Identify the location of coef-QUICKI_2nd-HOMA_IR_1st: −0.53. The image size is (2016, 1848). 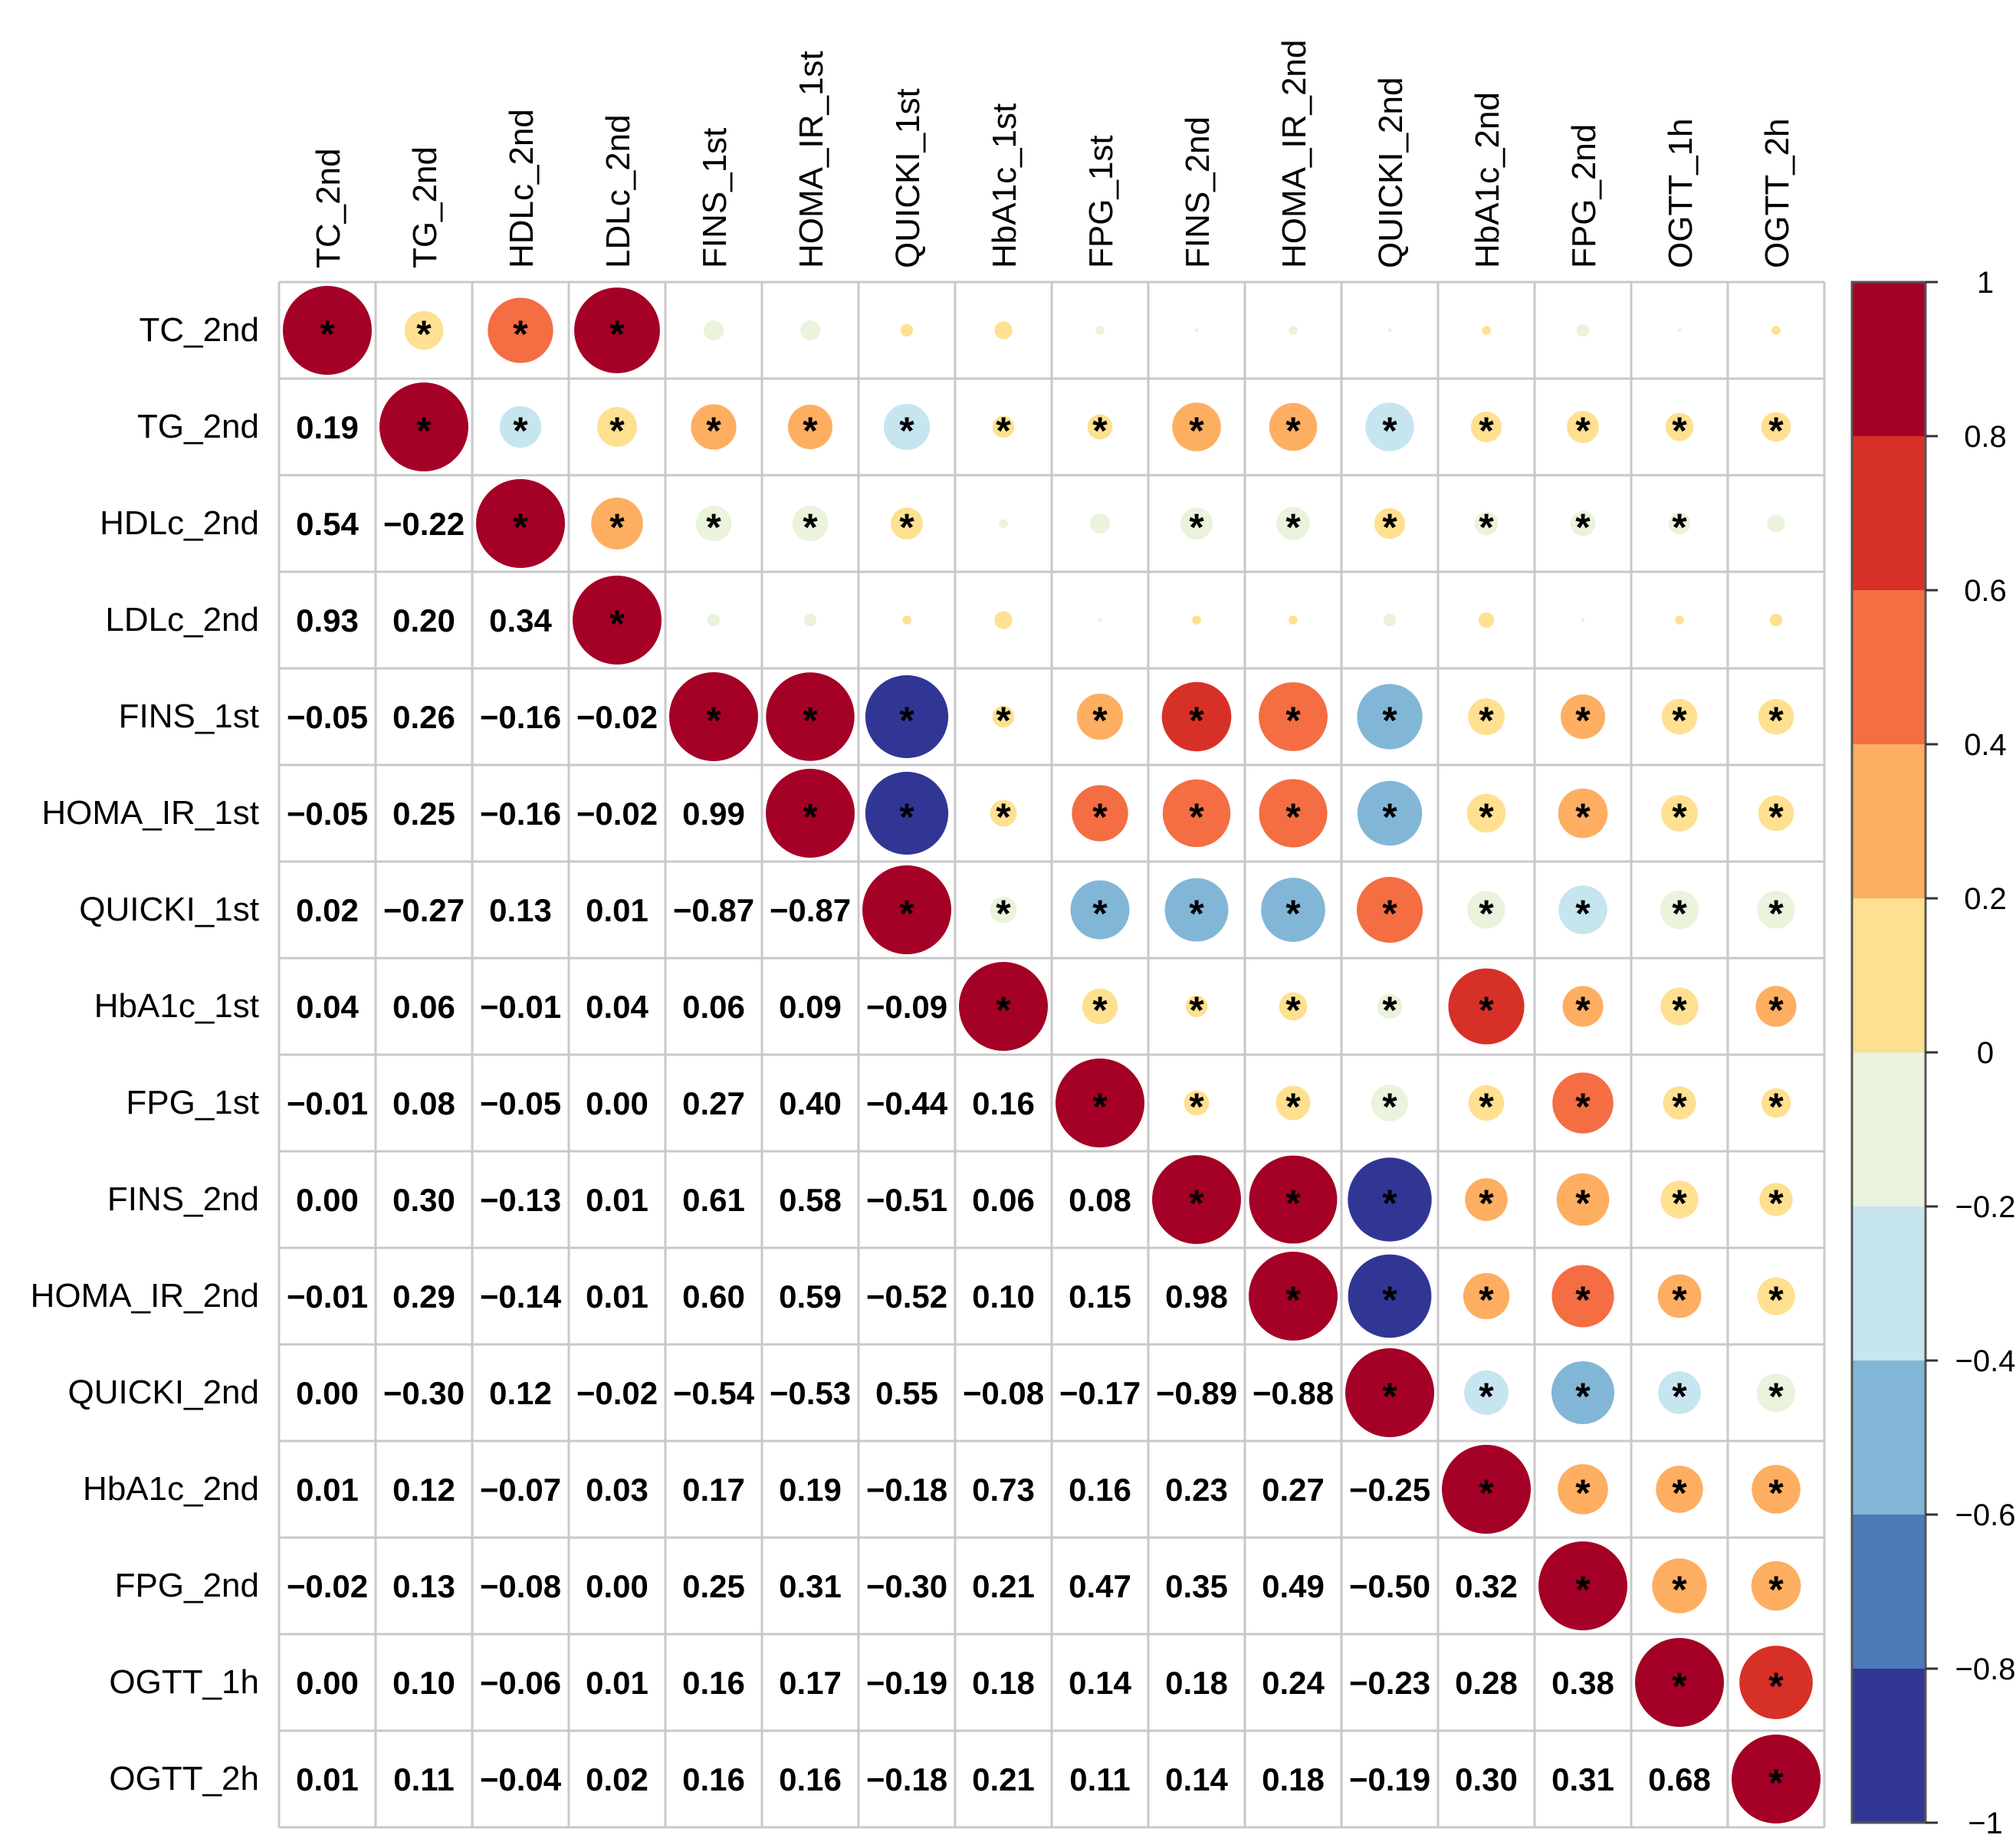
(810, 1393).